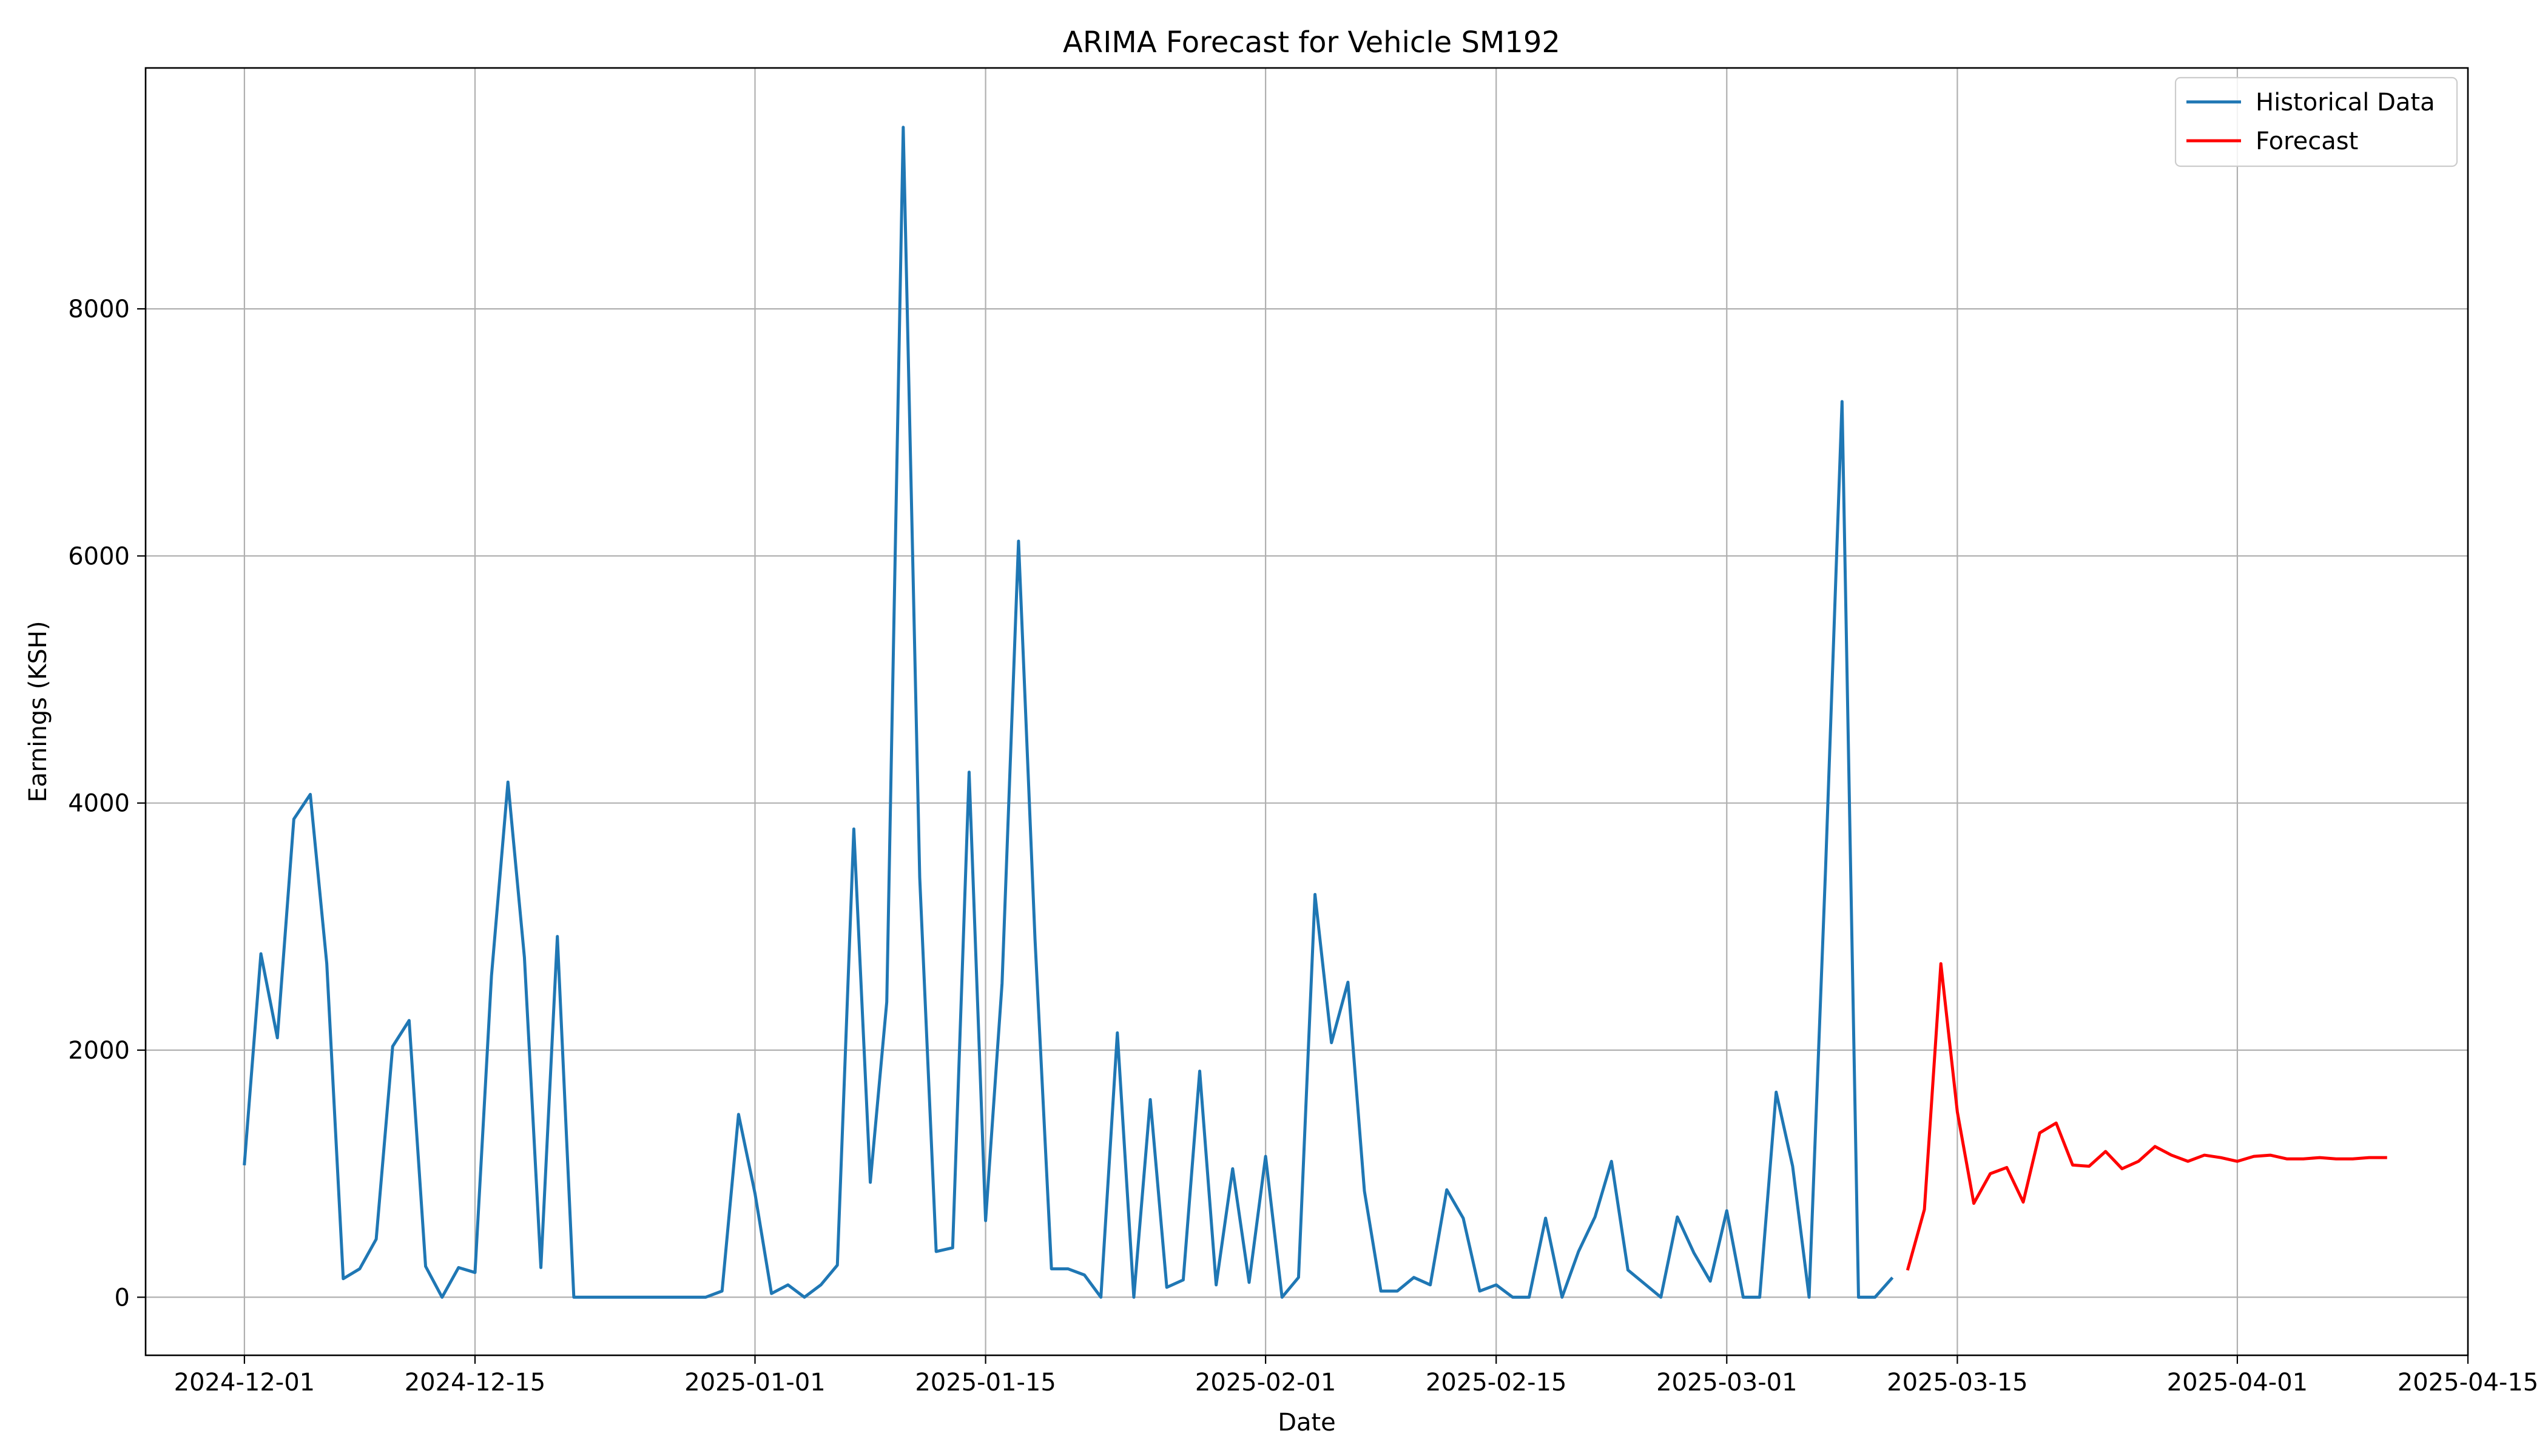  Describe the element at coordinates (2237, 1383) in the screenshot. I see `x-tick-label: 2025-04-01` at that location.